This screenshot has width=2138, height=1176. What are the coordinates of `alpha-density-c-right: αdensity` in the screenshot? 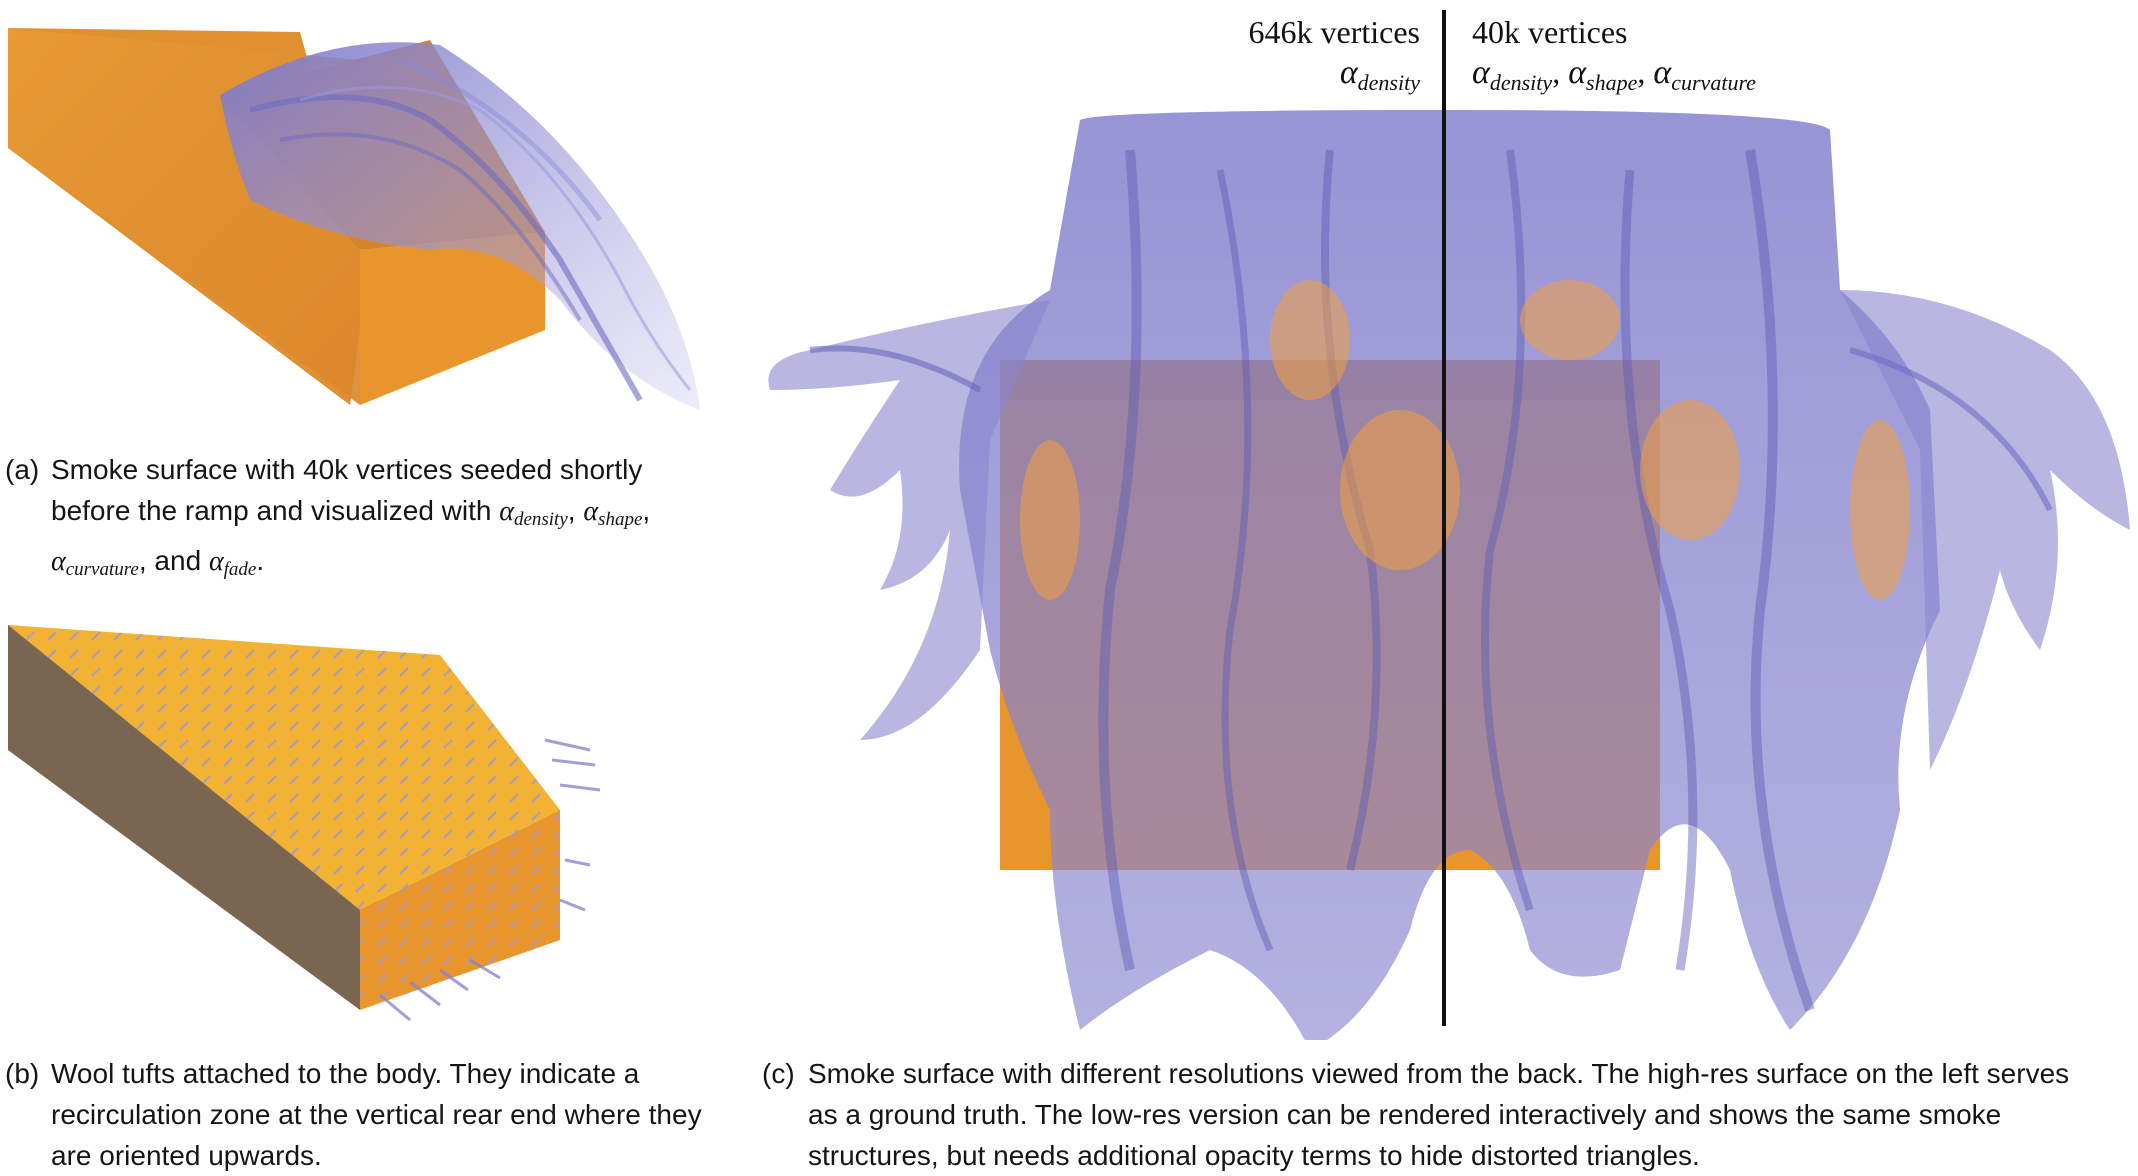 It's located at (1512, 74).